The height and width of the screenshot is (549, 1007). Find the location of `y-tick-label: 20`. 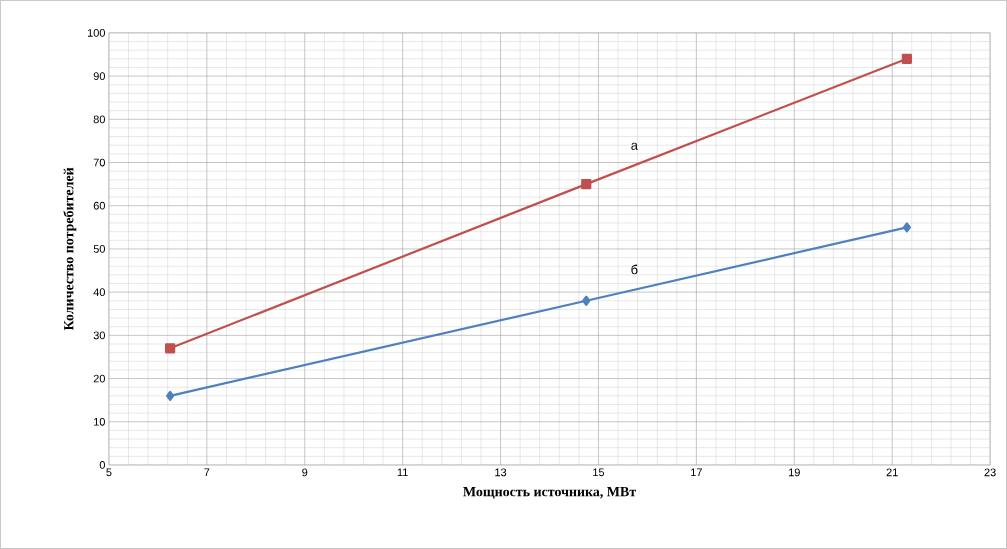

y-tick-label: 20 is located at coordinates (99, 378).